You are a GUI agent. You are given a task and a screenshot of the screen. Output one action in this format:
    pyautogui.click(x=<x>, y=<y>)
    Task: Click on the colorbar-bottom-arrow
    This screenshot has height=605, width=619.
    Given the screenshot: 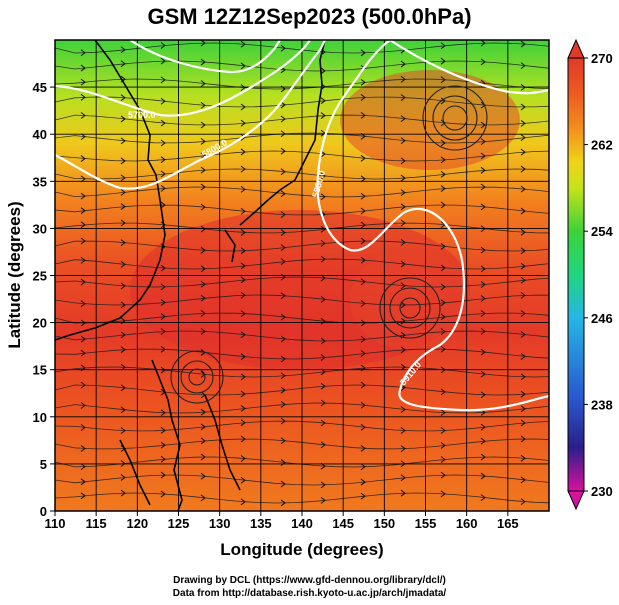 What is the action you would take?
    pyautogui.click(x=576, y=500)
    